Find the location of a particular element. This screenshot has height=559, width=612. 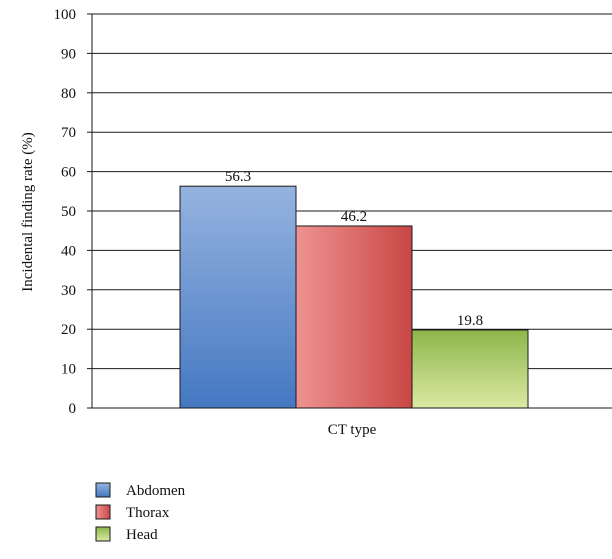

x-axis-title: CT type is located at coordinates (352, 430).